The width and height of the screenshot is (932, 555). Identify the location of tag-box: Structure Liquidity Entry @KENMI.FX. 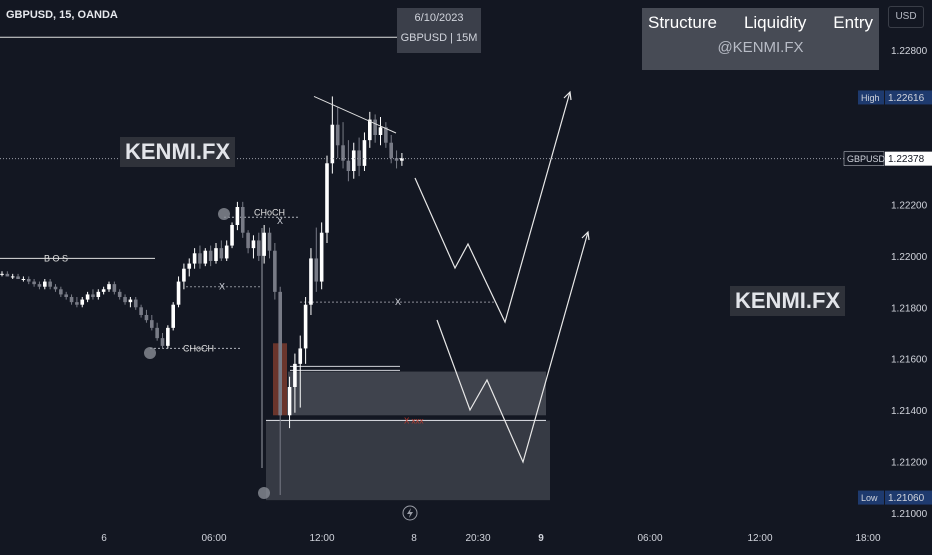
(760, 39).